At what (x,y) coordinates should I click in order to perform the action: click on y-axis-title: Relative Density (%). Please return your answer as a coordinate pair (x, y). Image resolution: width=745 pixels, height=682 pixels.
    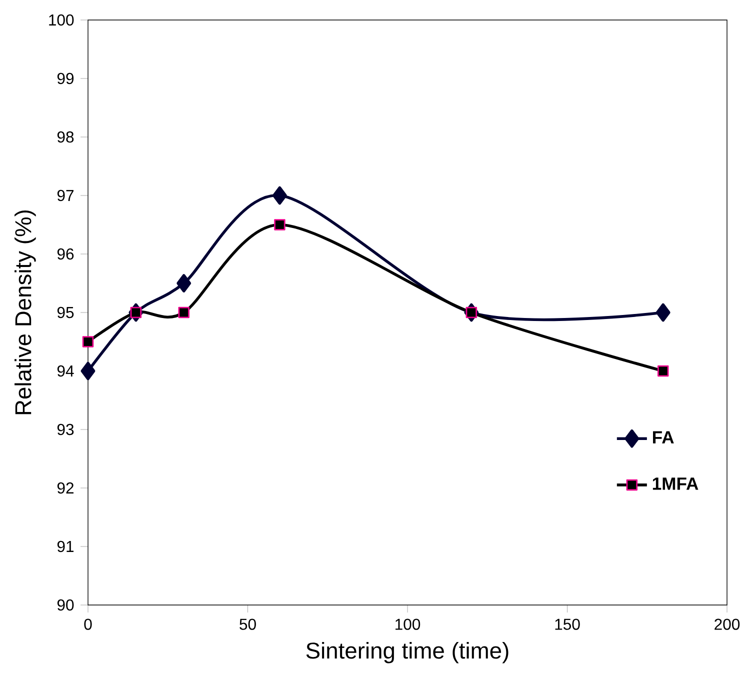
    Looking at the image, I should click on (25, 312).